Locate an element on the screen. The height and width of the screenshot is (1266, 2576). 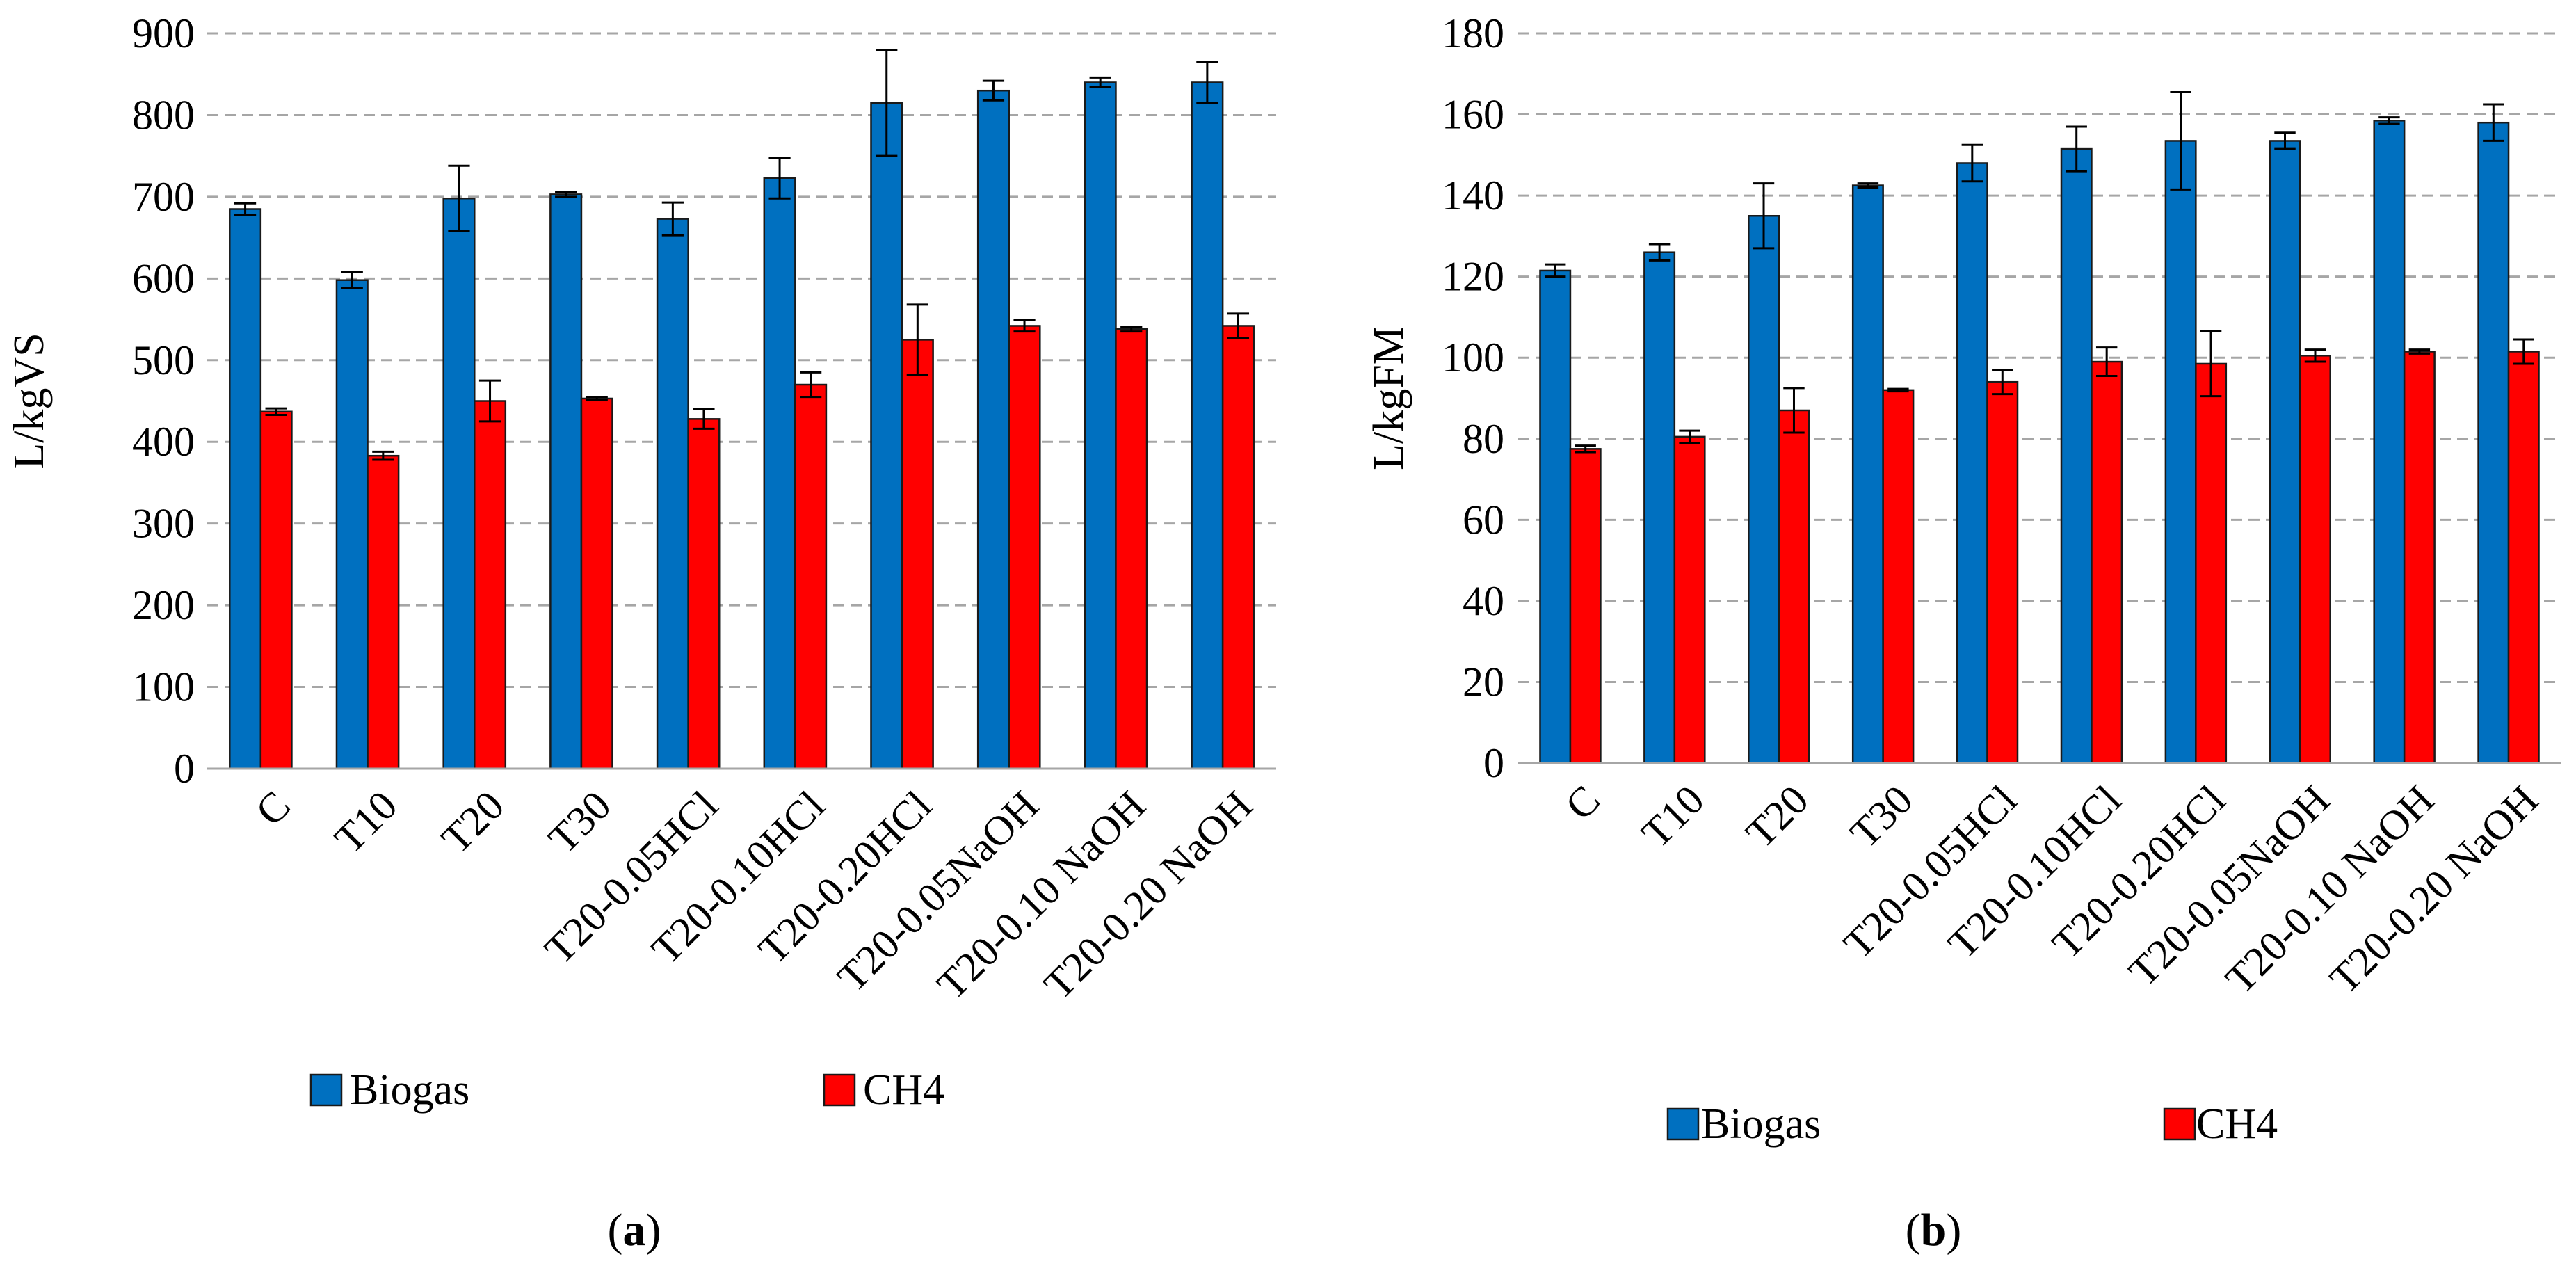
y-tick-label: 200 is located at coordinates (164, 605).